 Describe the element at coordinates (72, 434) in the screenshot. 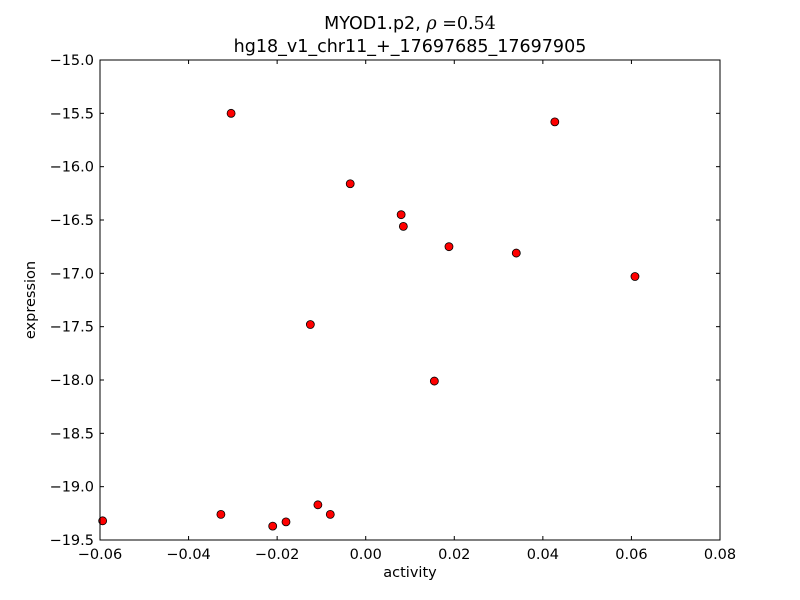

I see `y-tick-label: −18.5` at that location.